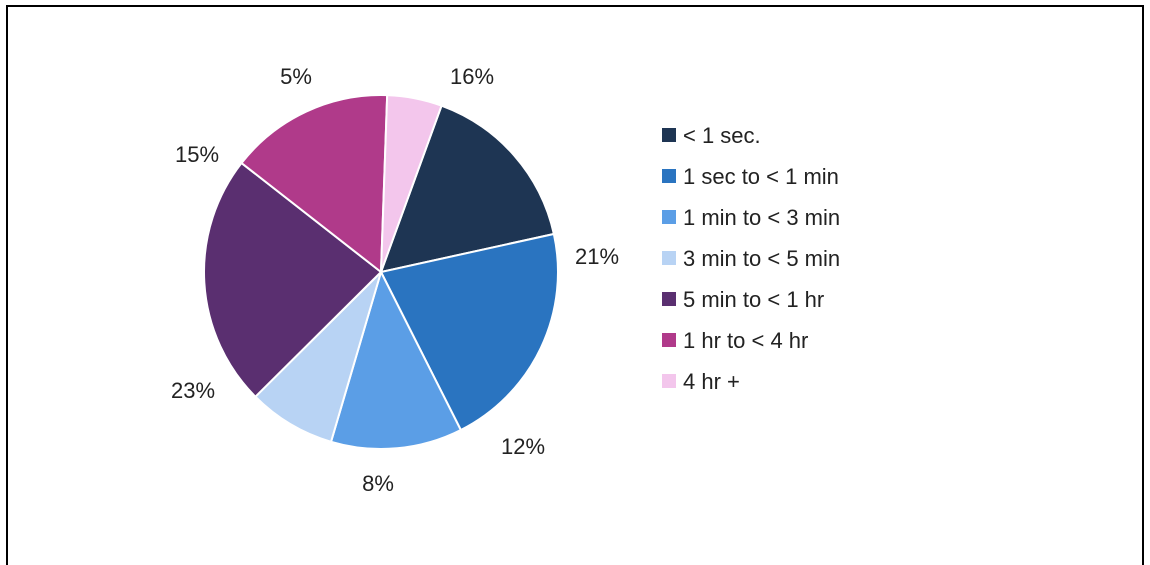 Image resolution: width=1150 pixels, height=565 pixels. What do you see at coordinates (722, 135) in the screenshot?
I see `legend-label: < 1 sec.` at bounding box center [722, 135].